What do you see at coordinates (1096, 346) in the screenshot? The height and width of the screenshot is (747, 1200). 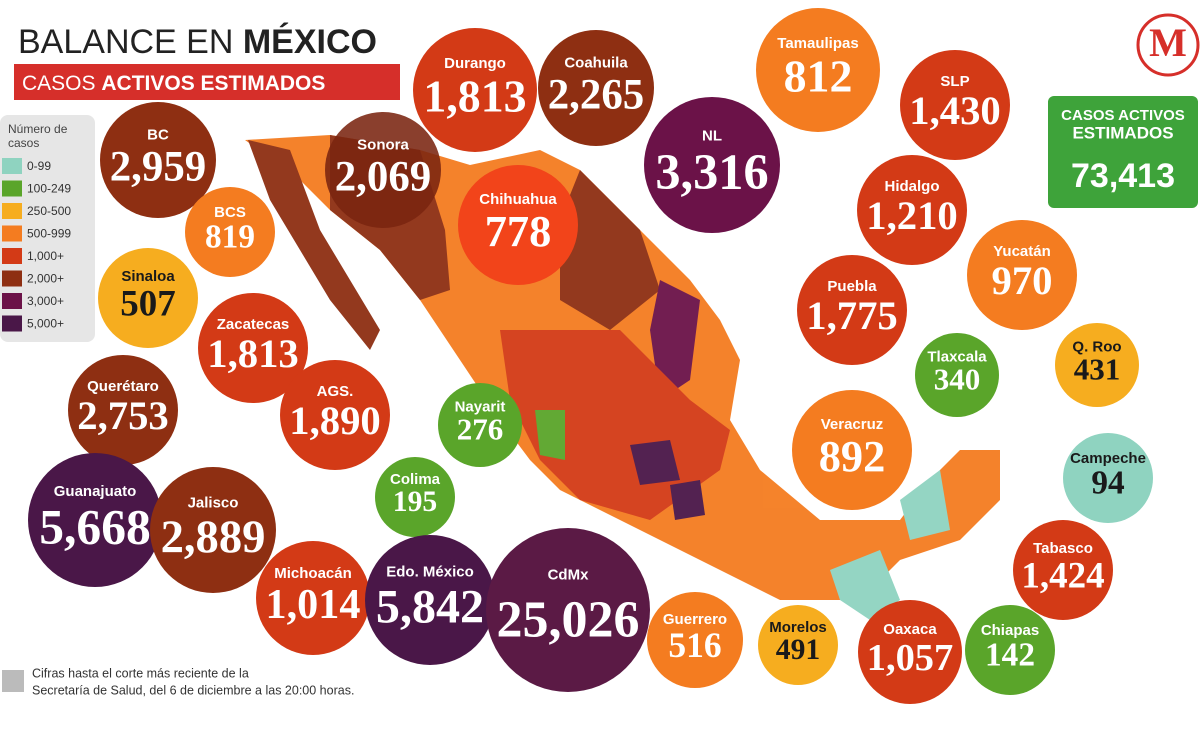 I see `state-name: Q. Roo` at bounding box center [1096, 346].